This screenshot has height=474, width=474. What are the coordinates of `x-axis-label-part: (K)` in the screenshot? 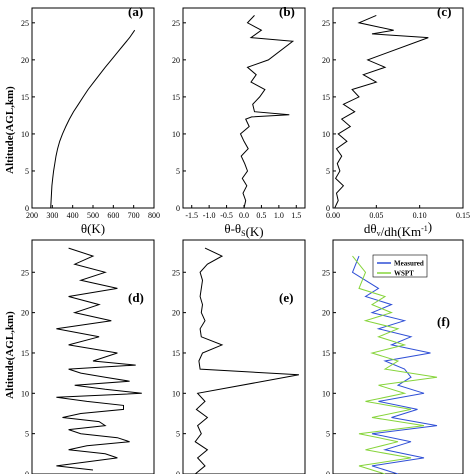 It's located at (255, 231).